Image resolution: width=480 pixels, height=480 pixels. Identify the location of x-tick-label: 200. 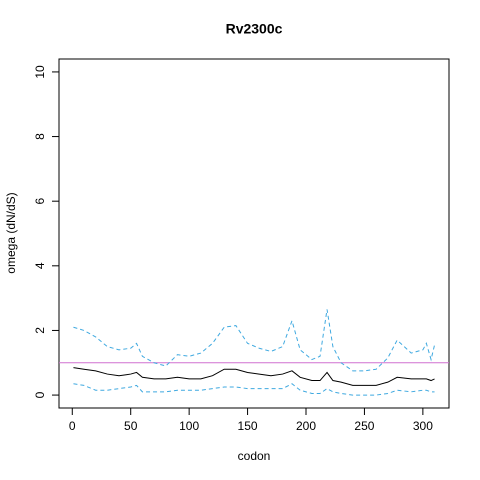
(306, 426).